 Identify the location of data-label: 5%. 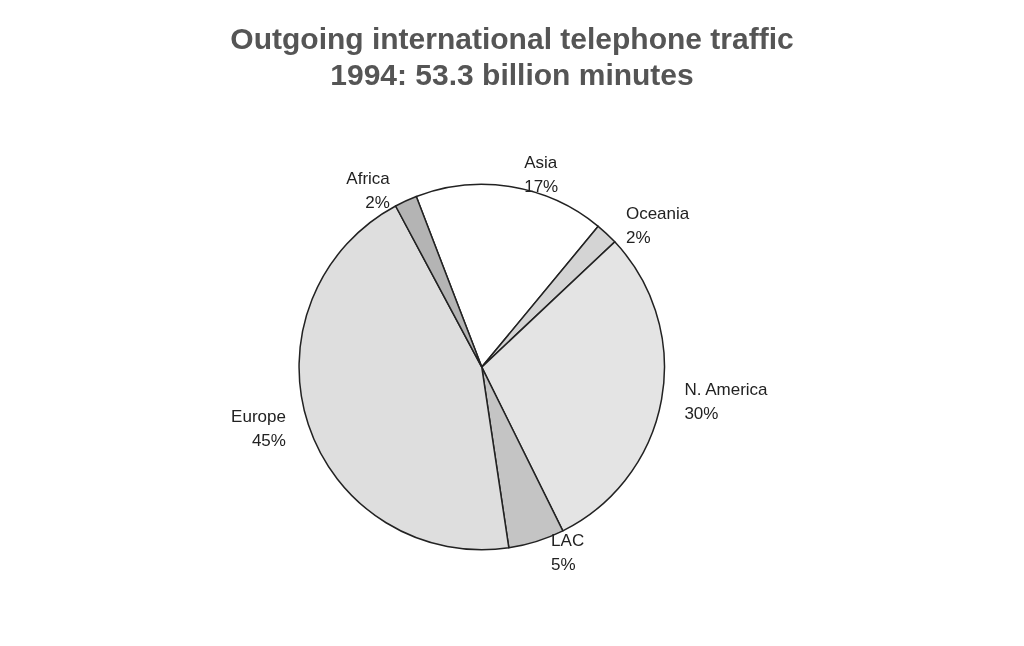
(563, 565).